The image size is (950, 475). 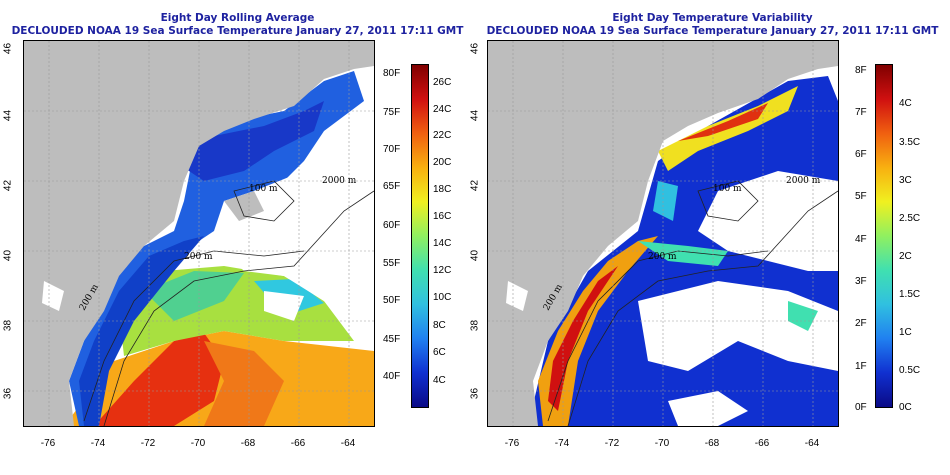 What do you see at coordinates (8, 325) in the screenshot?
I see `left-lat-tick: 38` at bounding box center [8, 325].